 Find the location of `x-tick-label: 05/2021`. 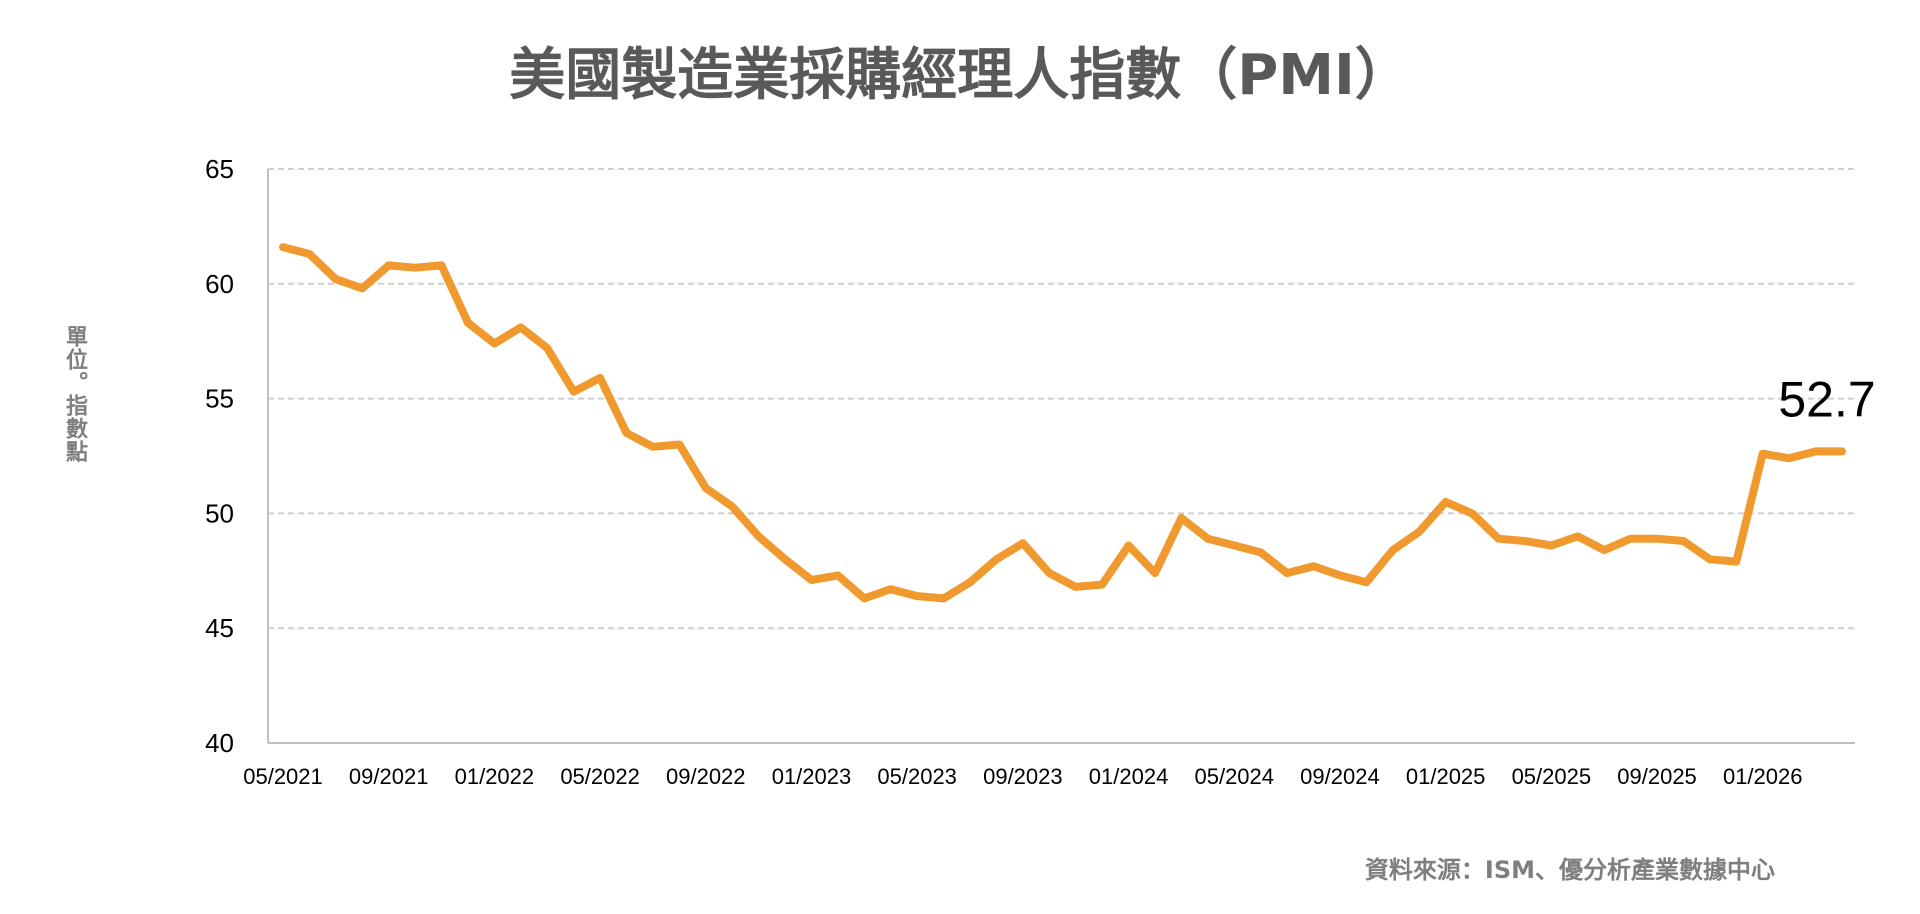

x-tick-label: 05/2021 is located at coordinates (283, 776).